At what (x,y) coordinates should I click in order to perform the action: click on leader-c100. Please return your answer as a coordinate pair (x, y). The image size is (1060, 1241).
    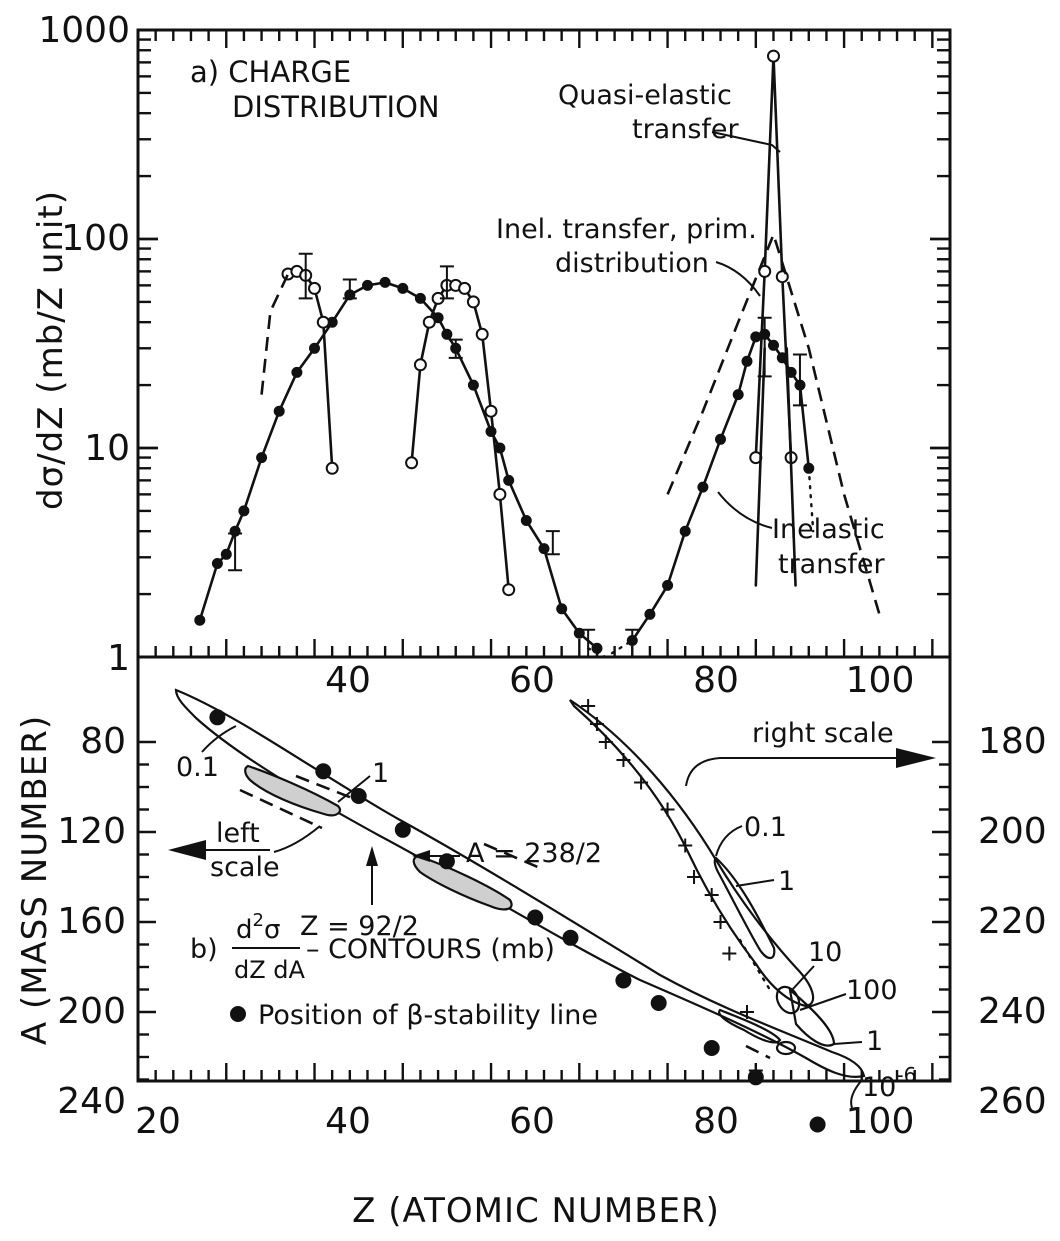
    Looking at the image, I should click on (823, 1002).